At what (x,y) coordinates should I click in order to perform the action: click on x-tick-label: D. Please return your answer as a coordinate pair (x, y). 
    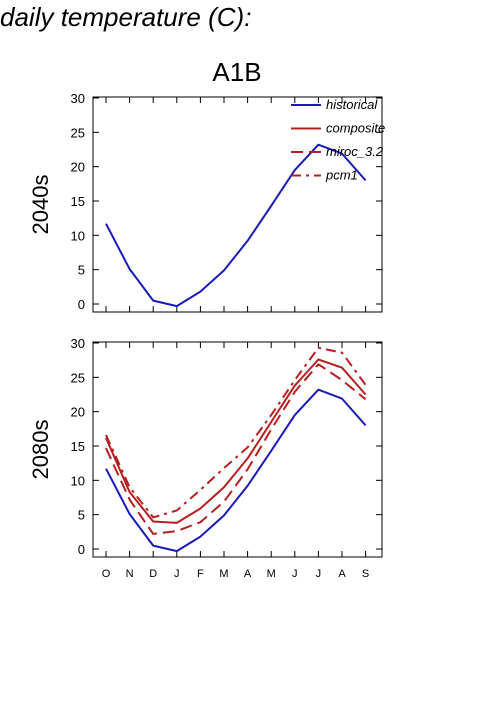
    Looking at the image, I should click on (153, 574).